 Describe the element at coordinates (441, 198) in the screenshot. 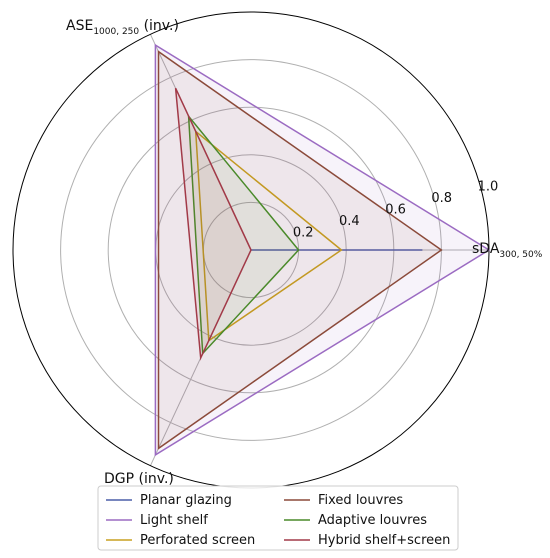

I see `radial-tick-label: 0.8` at that location.